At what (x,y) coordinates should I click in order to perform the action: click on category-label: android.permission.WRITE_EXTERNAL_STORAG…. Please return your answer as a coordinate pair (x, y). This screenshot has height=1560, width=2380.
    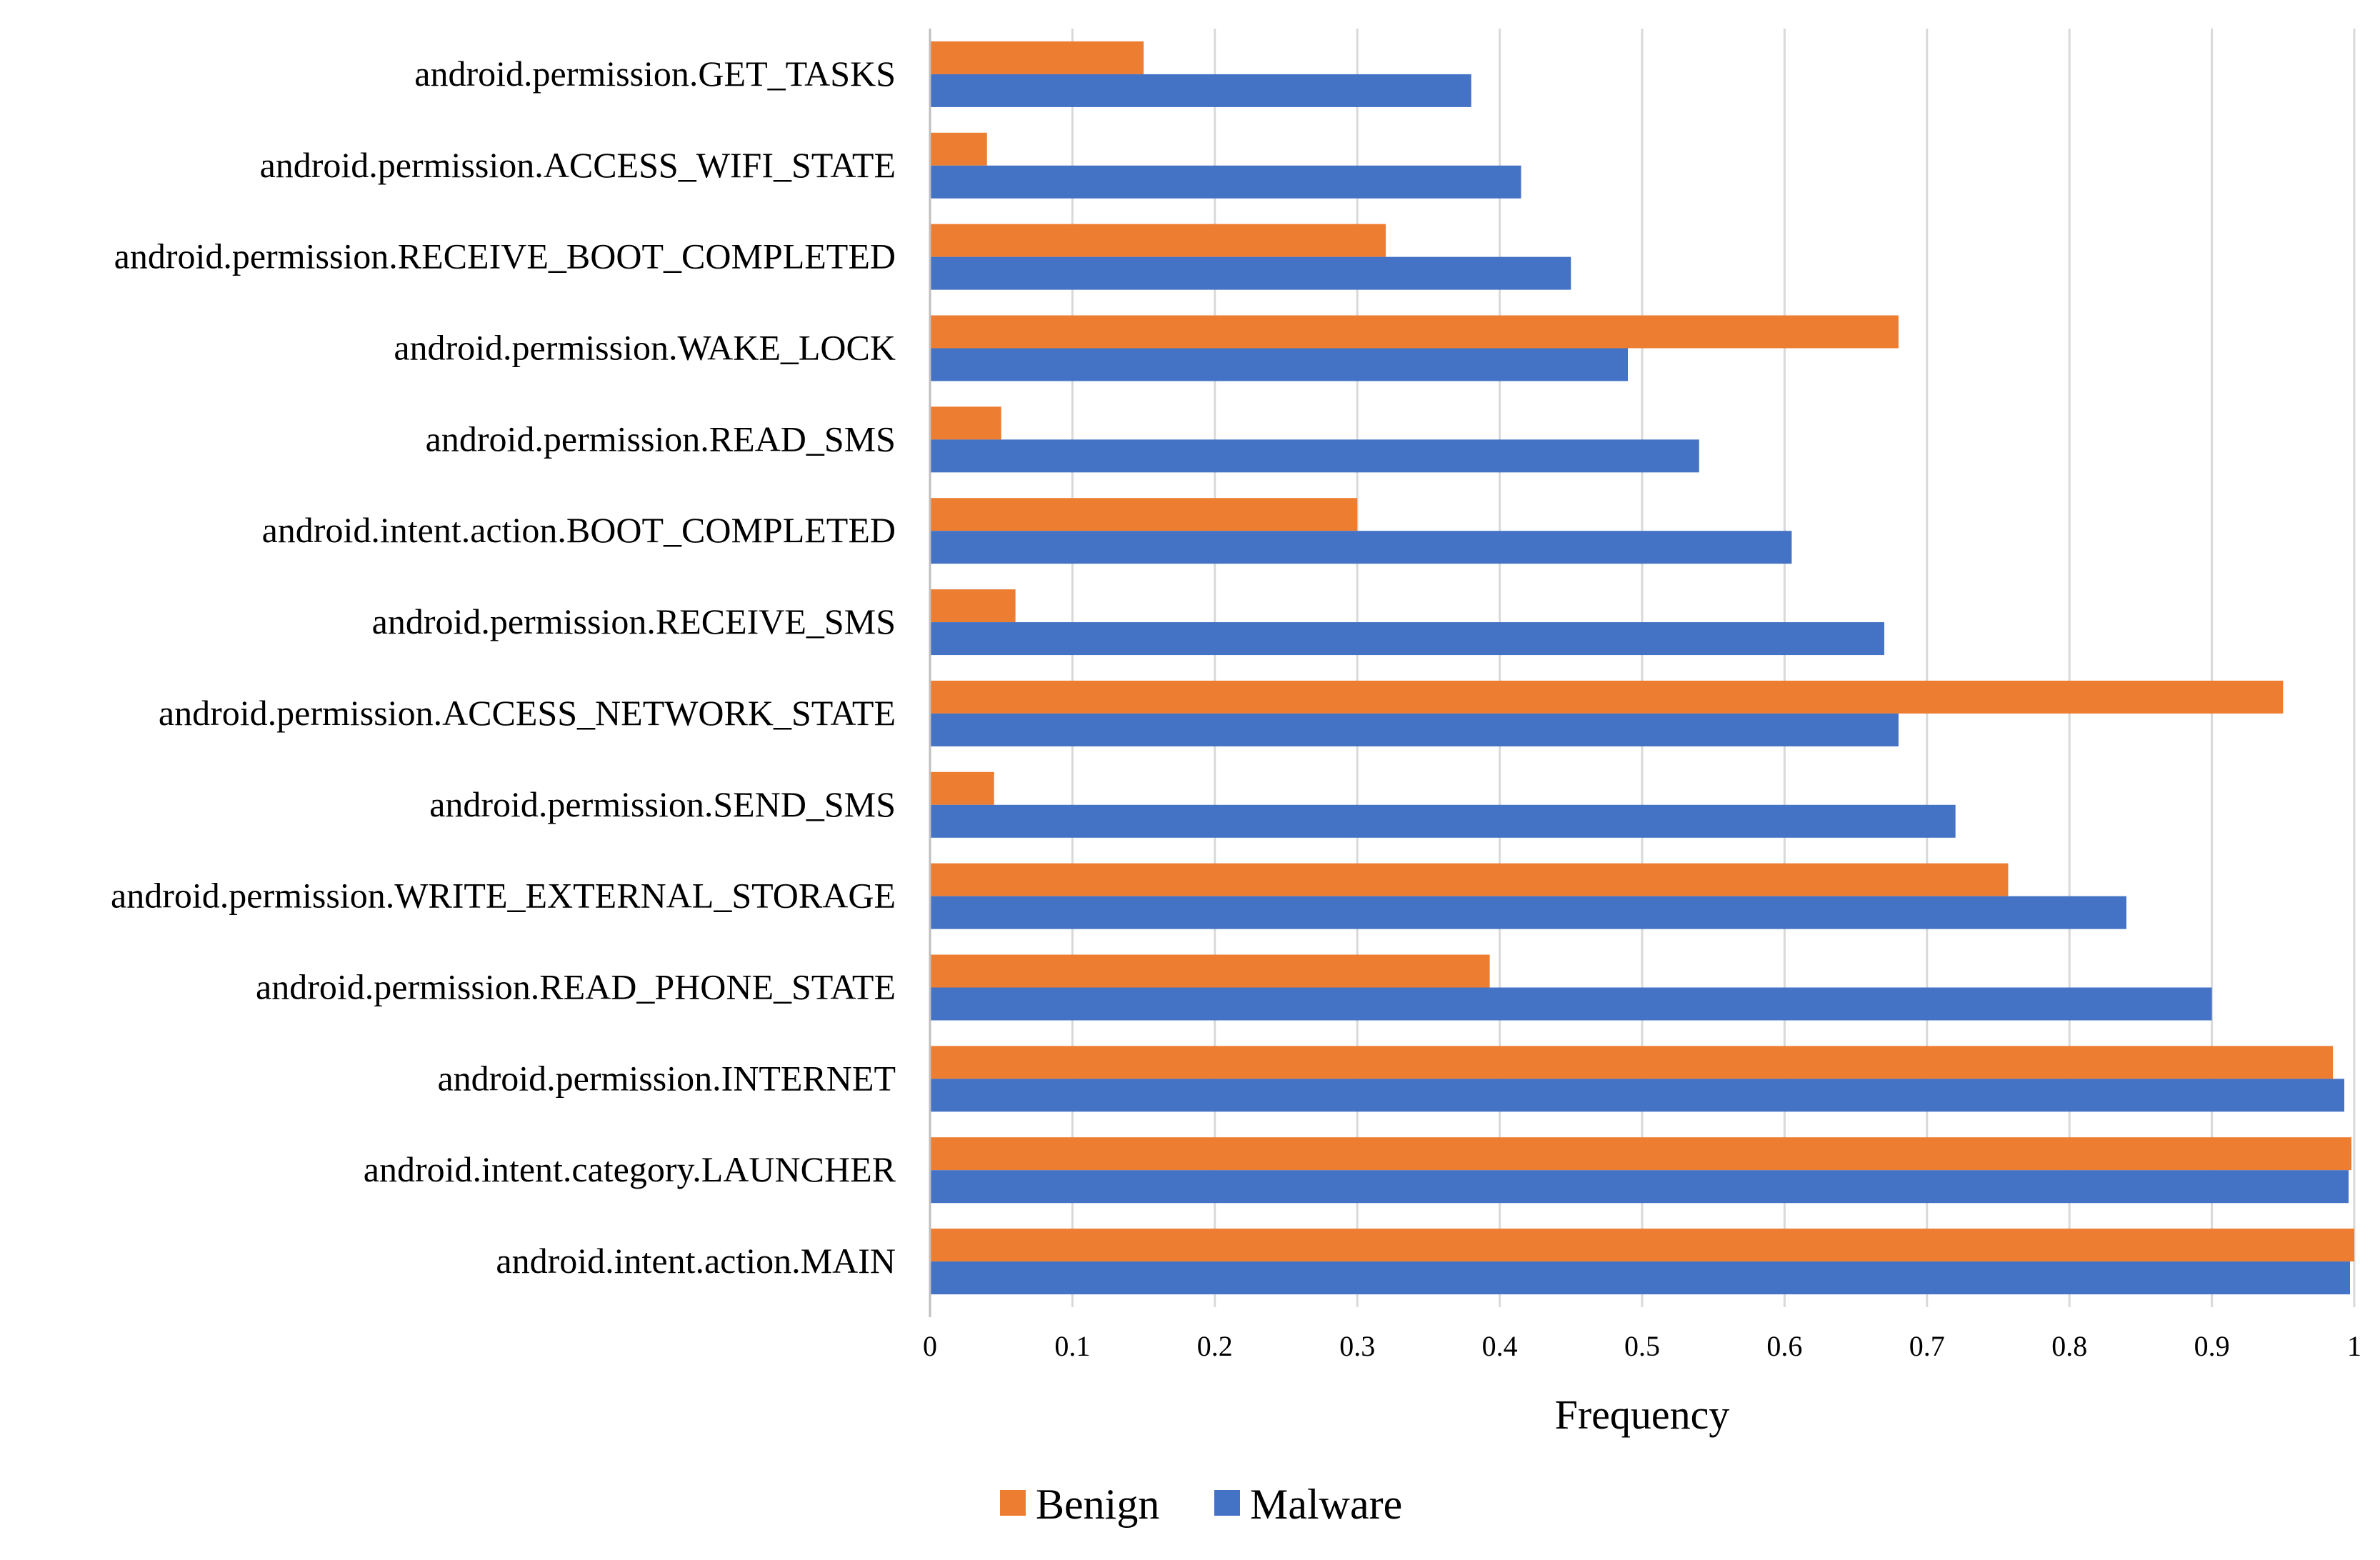
    Looking at the image, I should click on (503, 896).